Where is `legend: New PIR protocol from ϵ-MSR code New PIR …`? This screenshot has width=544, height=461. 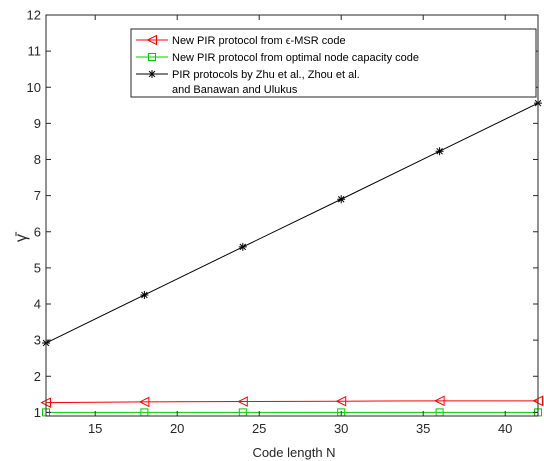 legend: New PIR protocol from ϵ-MSR code New PIR … is located at coordinates (333, 63).